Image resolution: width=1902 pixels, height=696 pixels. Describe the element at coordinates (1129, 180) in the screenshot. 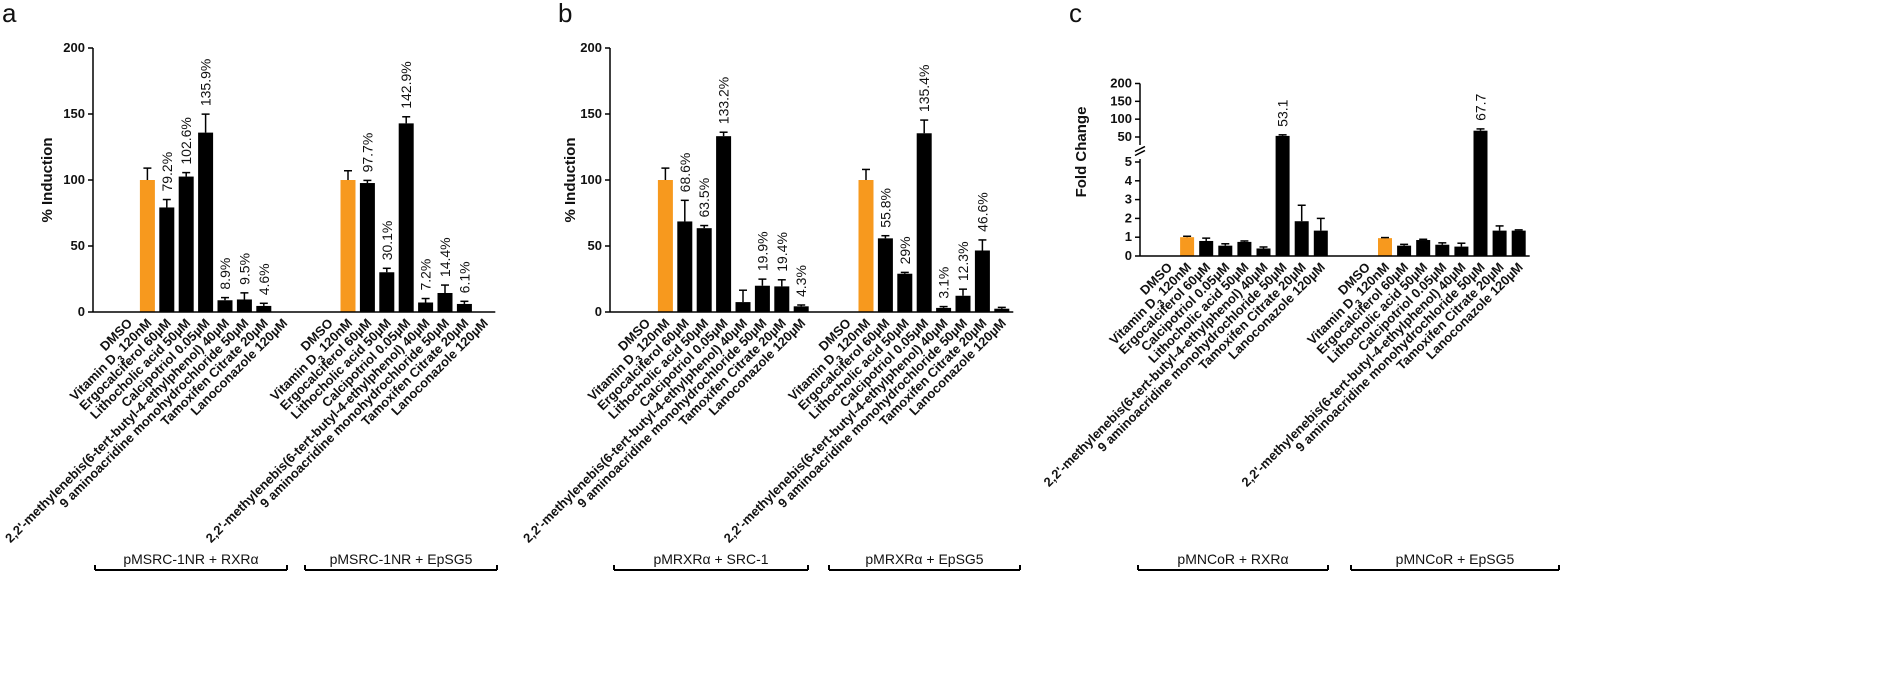

I see `y-tick-label: 4` at that location.